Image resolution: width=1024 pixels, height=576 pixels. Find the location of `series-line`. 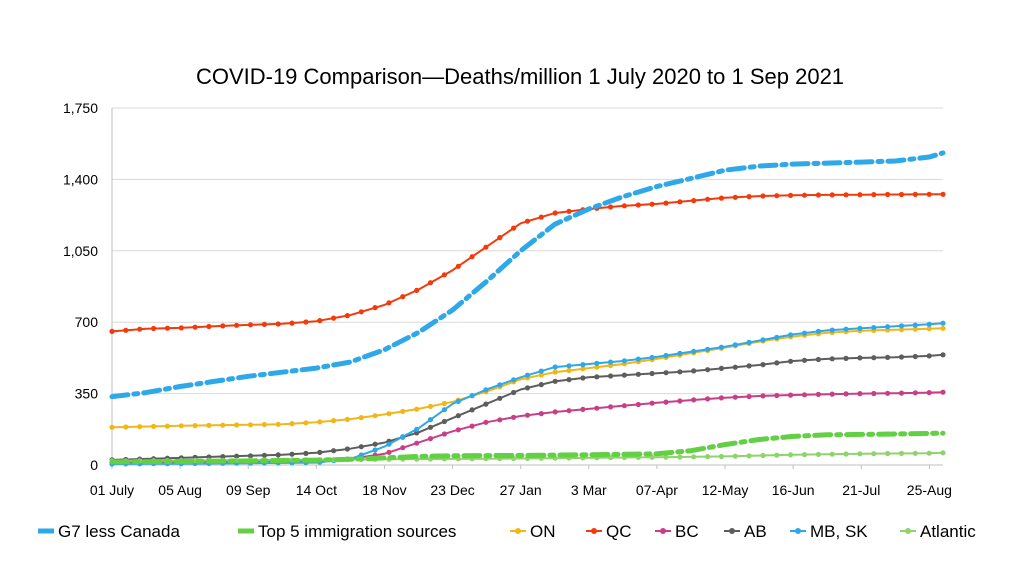

series-line is located at coordinates (527, 447).